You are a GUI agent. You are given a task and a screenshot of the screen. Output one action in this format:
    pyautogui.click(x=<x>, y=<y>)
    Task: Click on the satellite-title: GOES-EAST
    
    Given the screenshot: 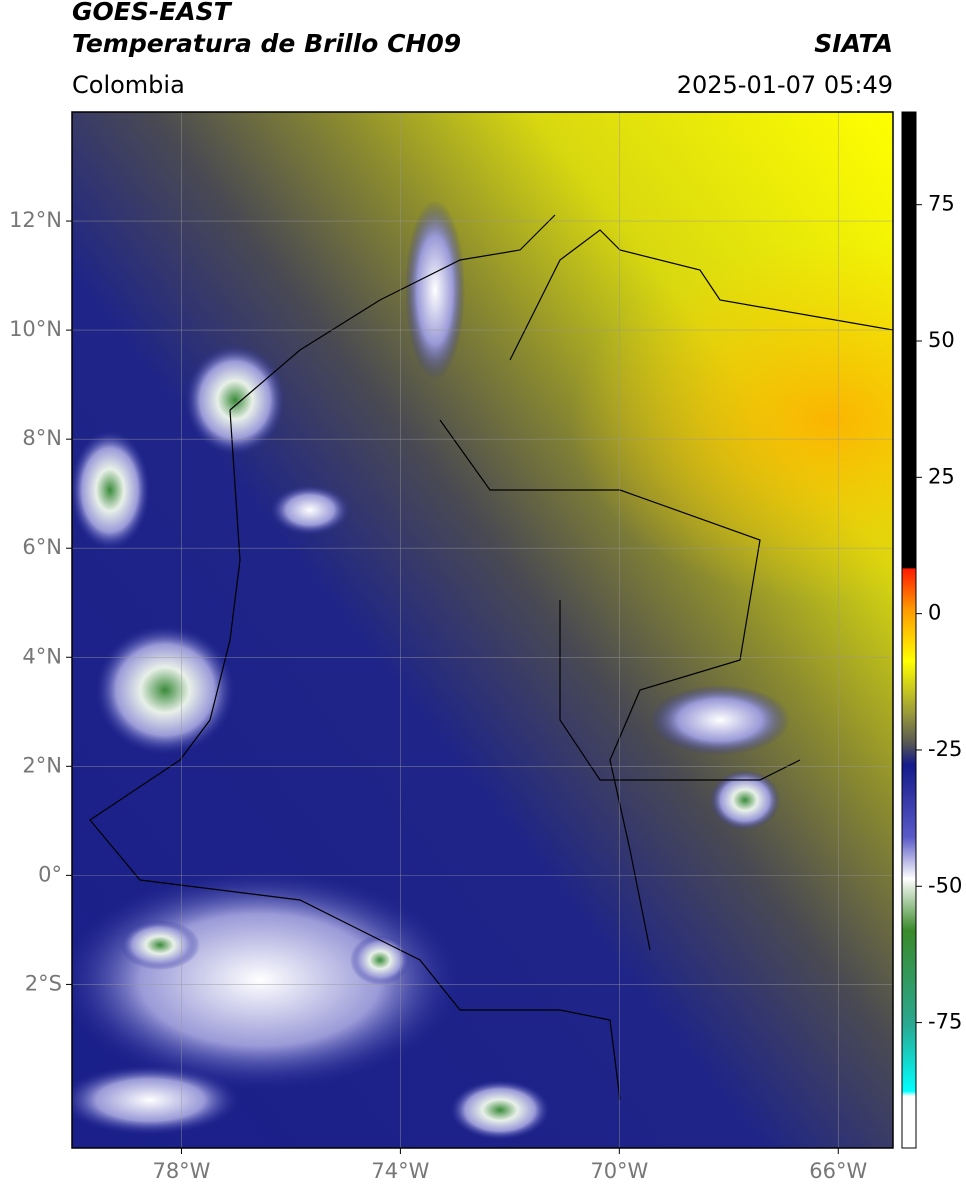 What is the action you would take?
    pyautogui.click(x=152, y=13)
    